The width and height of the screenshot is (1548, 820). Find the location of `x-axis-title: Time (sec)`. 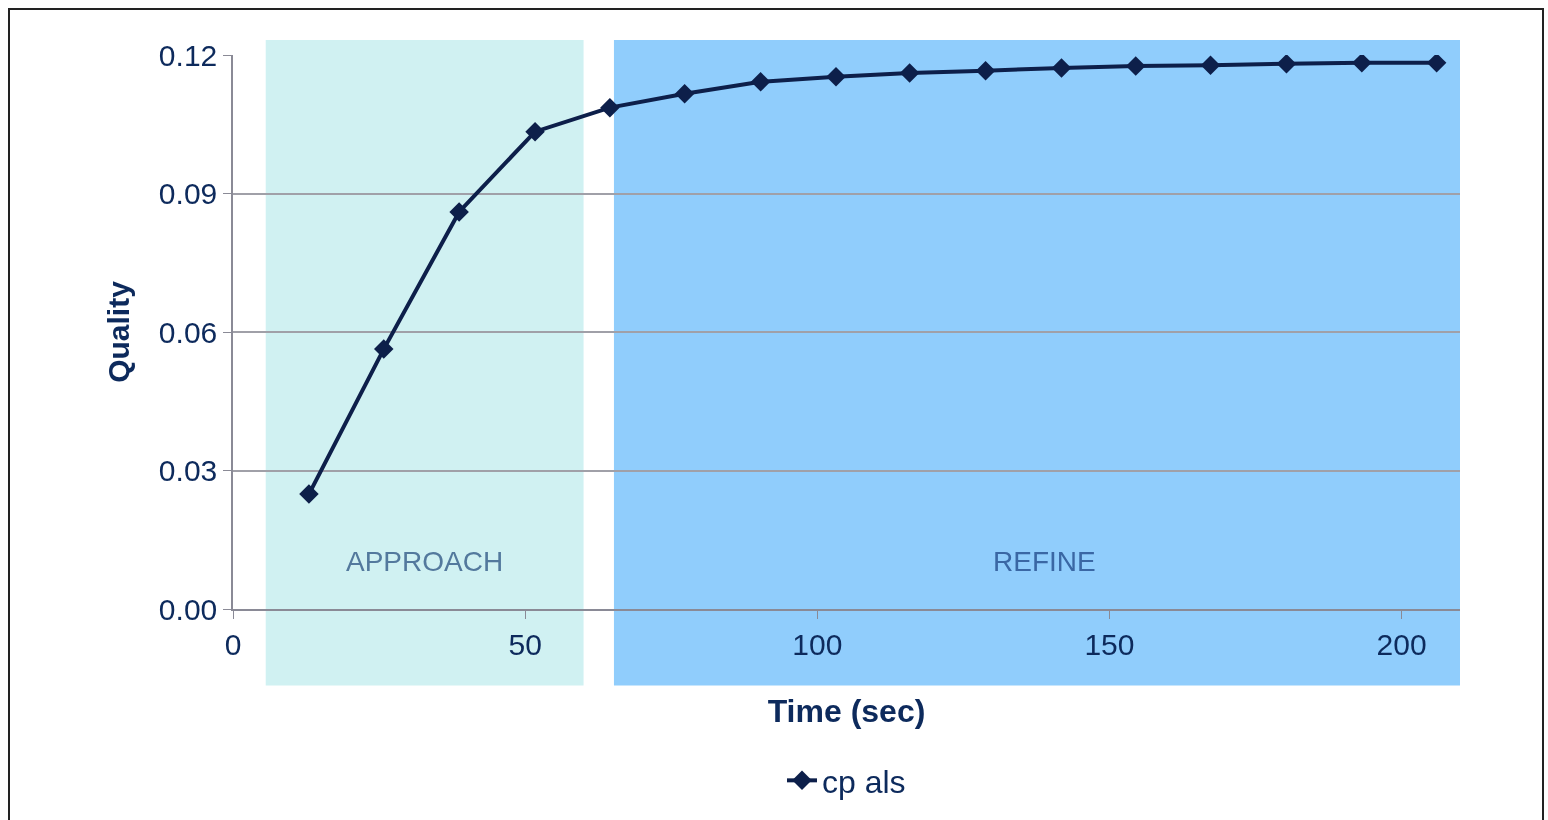

x-axis-title: Time (sec) is located at coordinates (846, 711).